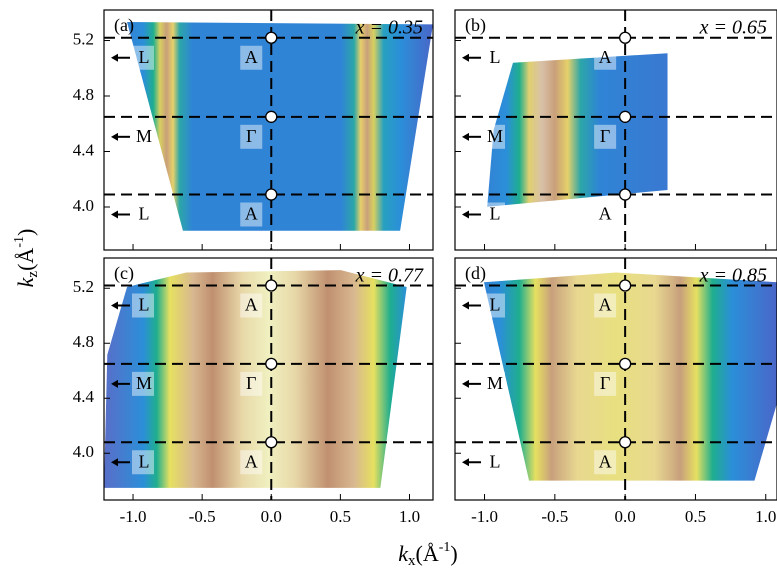  I want to click on annotation: x = 0.35, so click(389, 28).